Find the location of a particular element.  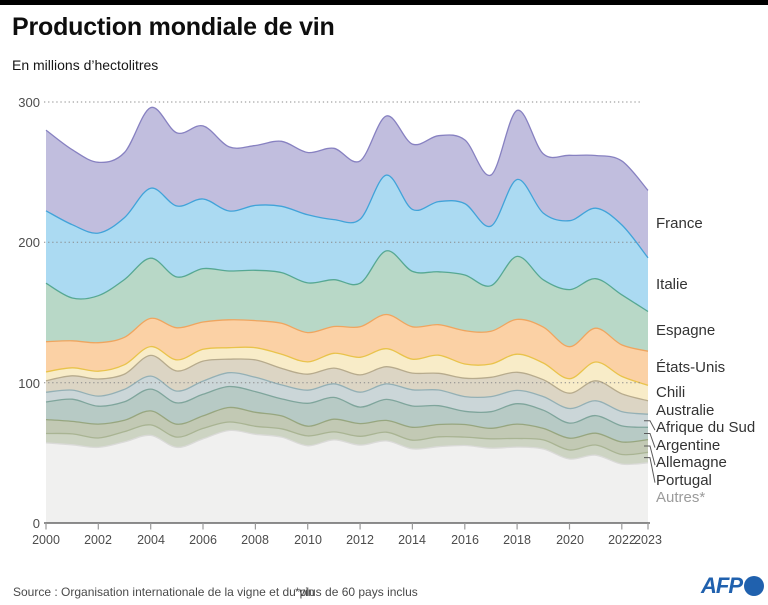

leader-line-afrique-du-sud is located at coordinates (650, 425).